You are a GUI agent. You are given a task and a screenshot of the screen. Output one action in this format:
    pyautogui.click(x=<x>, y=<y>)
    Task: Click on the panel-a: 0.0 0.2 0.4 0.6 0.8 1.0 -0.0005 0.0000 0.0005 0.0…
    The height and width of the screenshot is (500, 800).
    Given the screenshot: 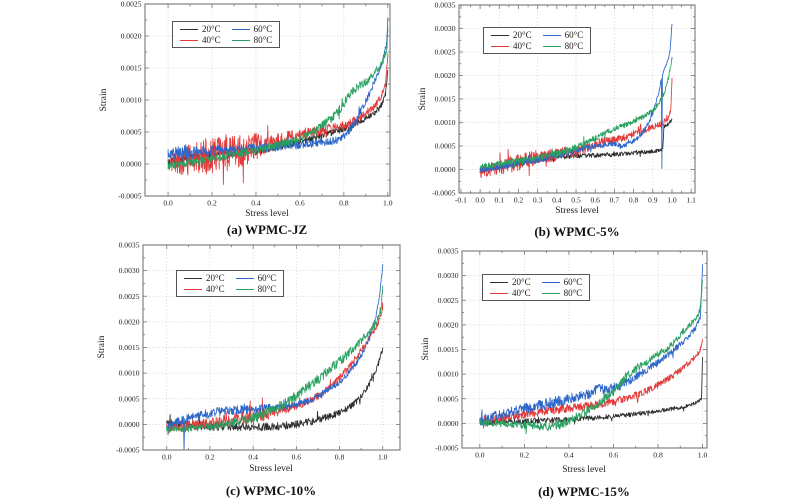 What is the action you would take?
    pyautogui.click(x=255, y=104)
    